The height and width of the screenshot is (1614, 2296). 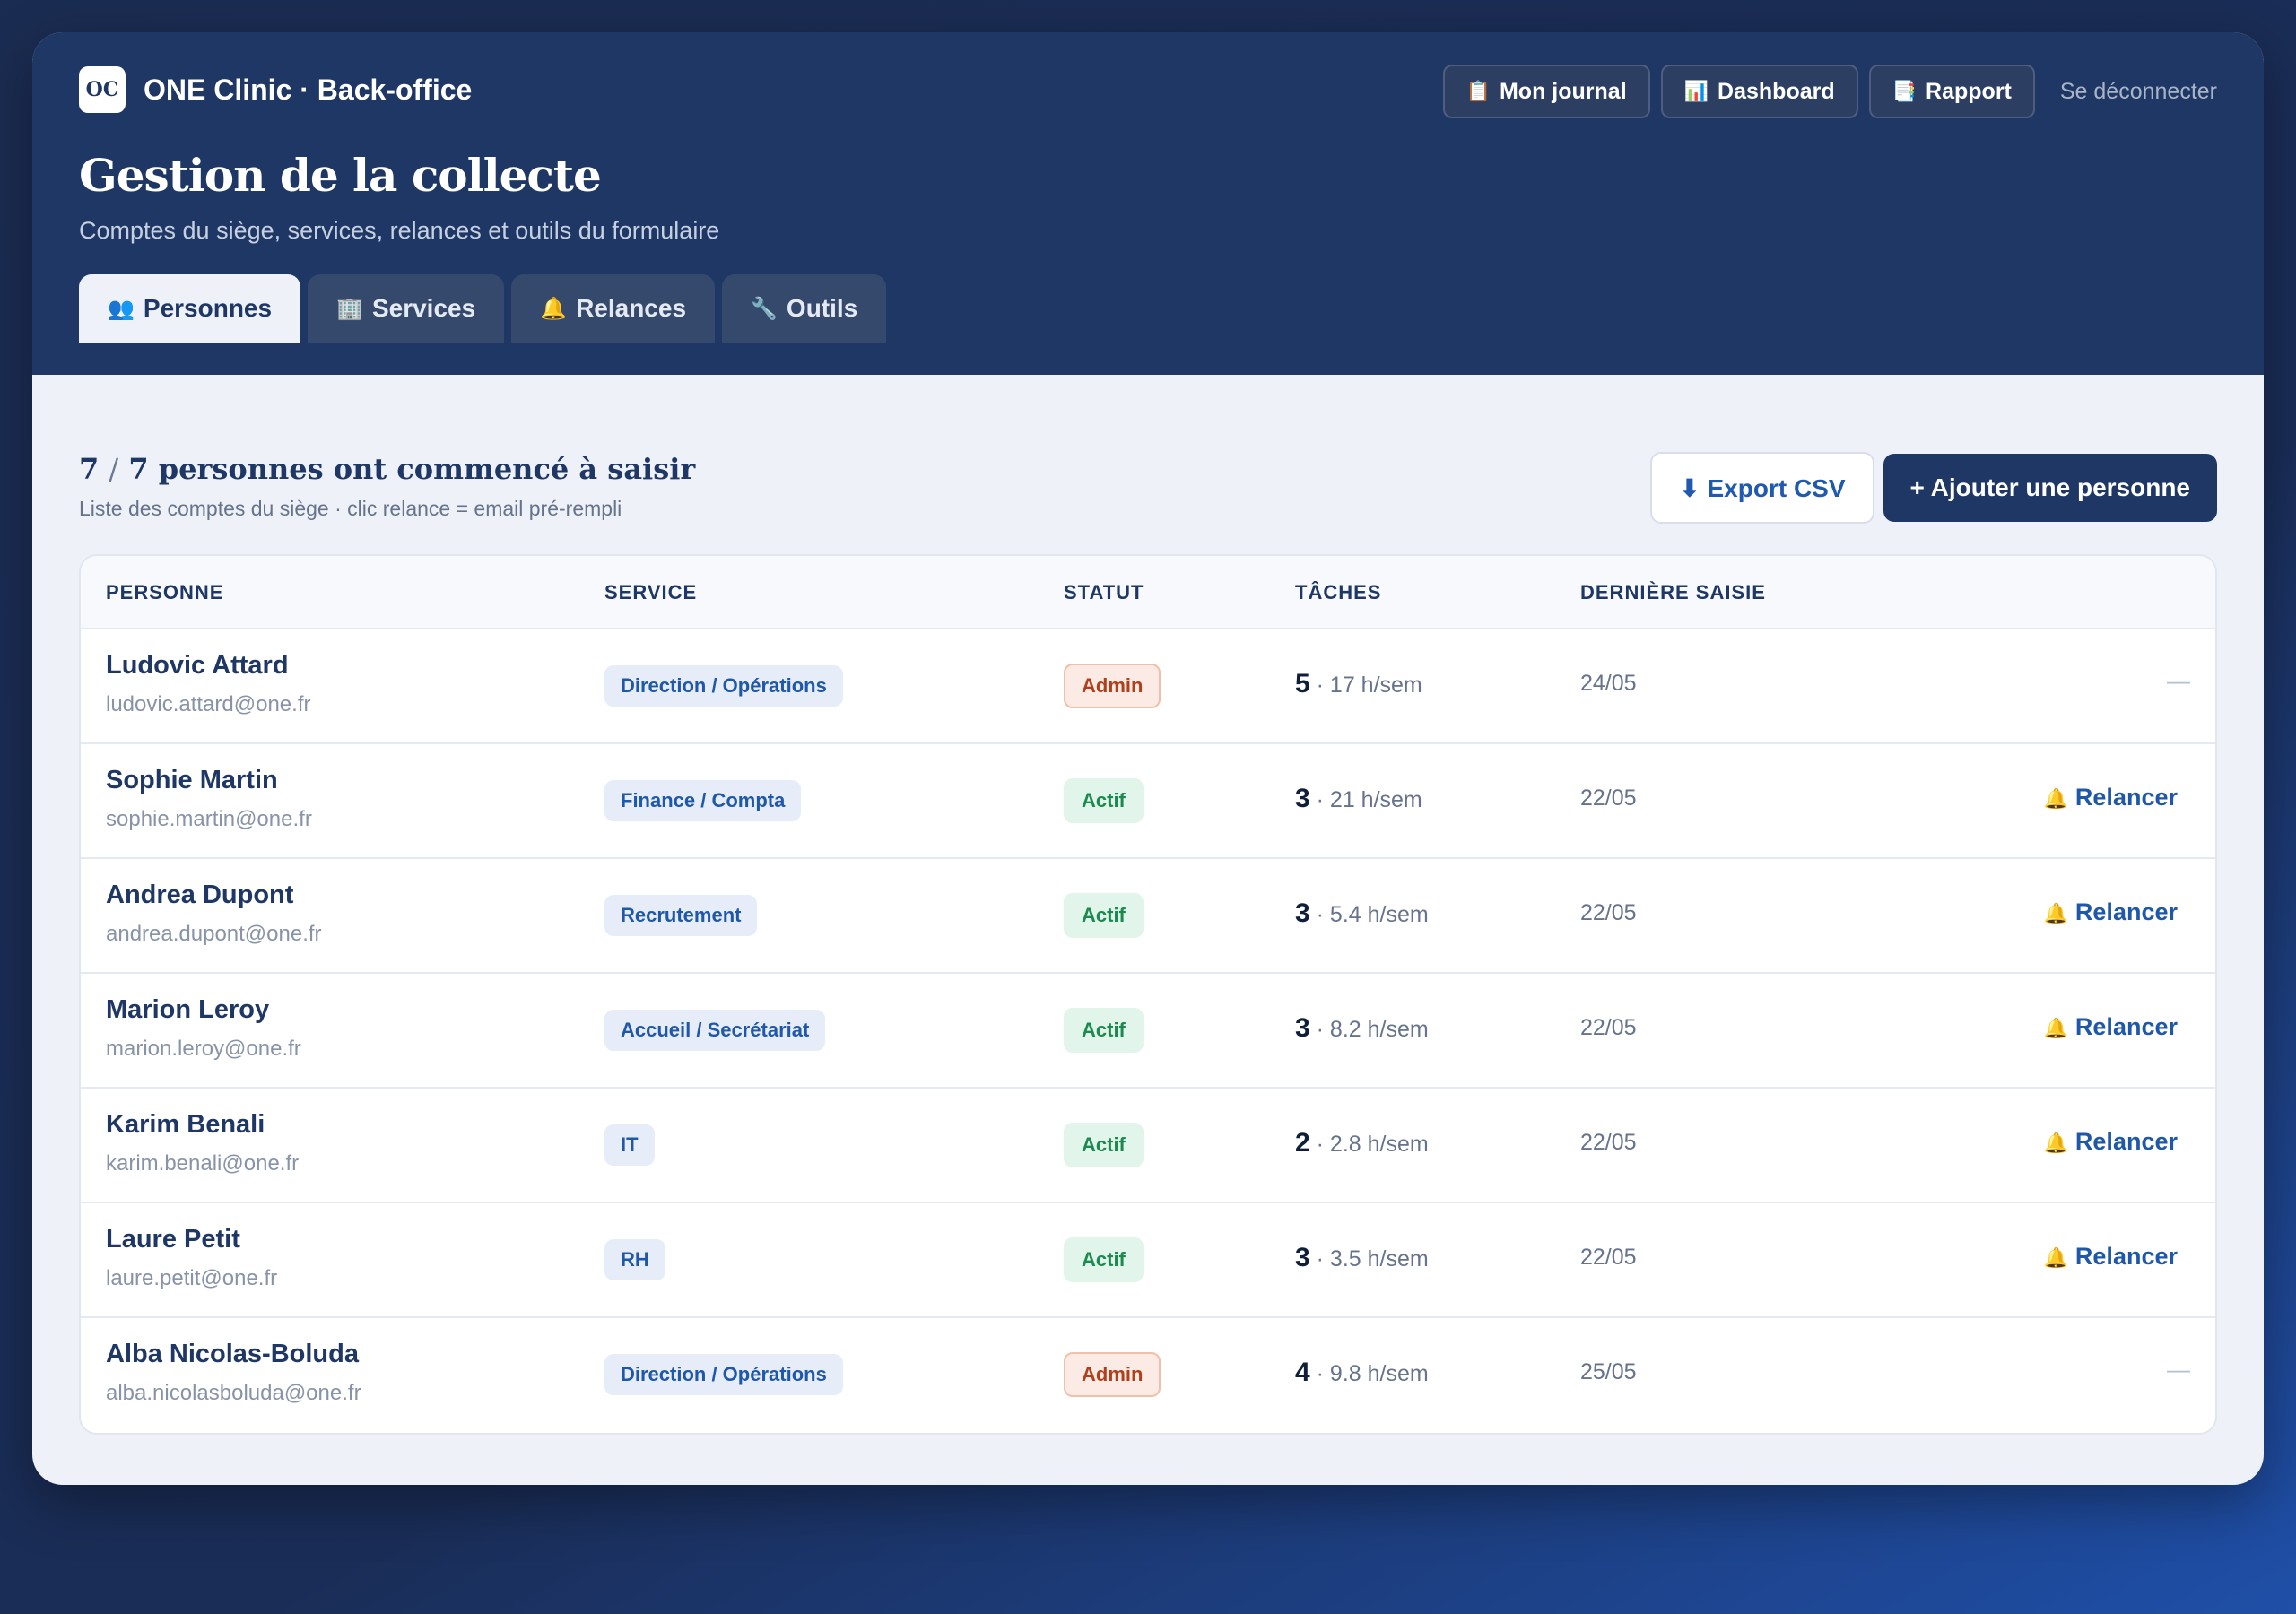 I want to click on service-badge: Direction / Opérations, so click(x=723, y=686).